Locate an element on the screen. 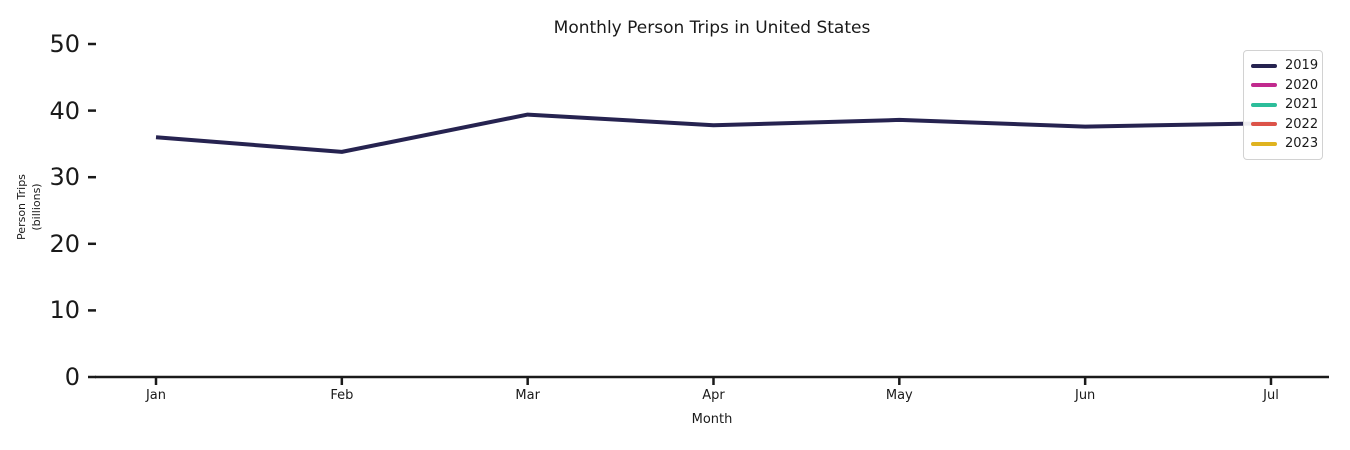 The width and height of the screenshot is (1350, 450). x-tick-label: Feb is located at coordinates (342, 395).